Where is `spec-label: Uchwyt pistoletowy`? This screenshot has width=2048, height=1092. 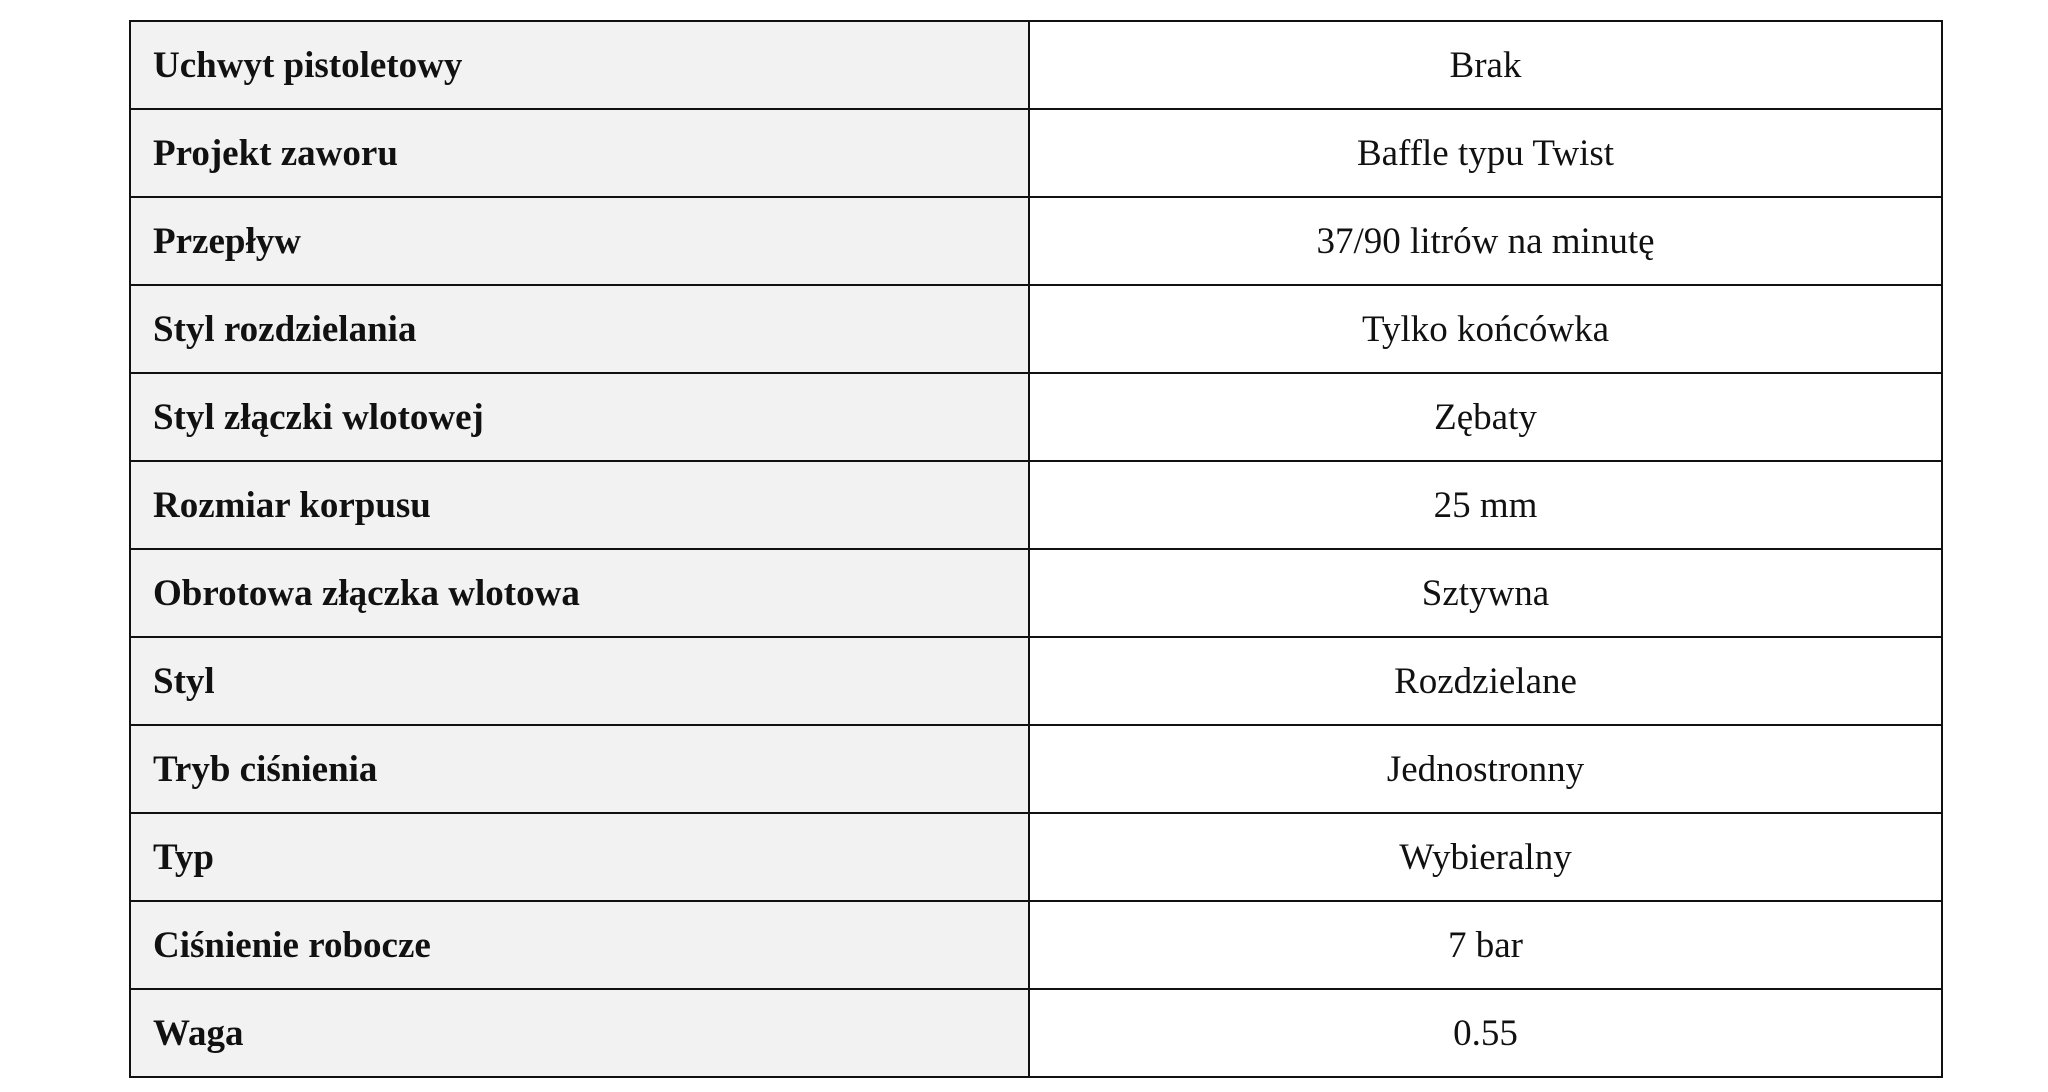 spec-label: Uchwyt pistoletowy is located at coordinates (579, 65).